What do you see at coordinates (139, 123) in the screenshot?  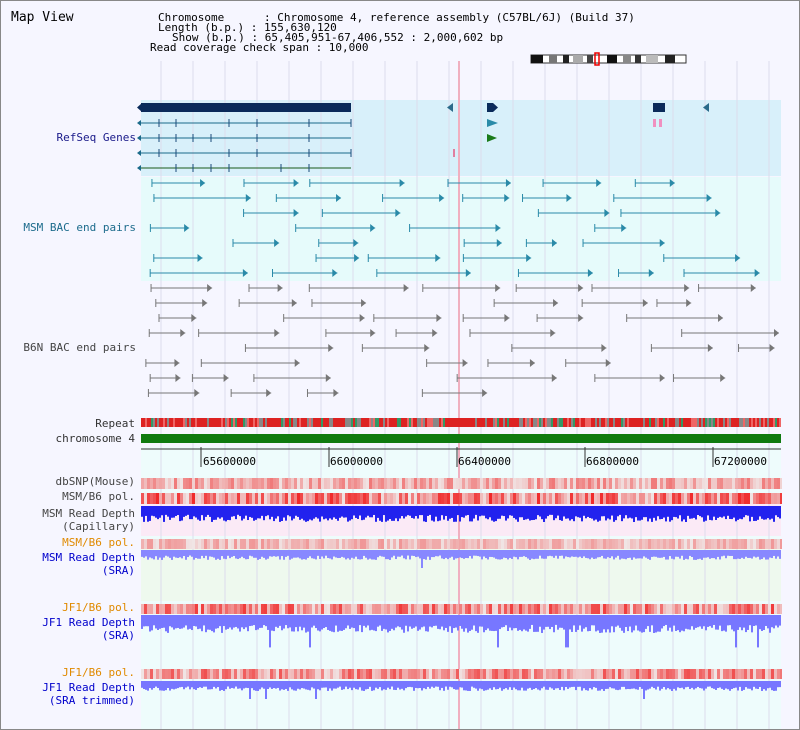 I see `refseq-gene-arrow` at bounding box center [139, 123].